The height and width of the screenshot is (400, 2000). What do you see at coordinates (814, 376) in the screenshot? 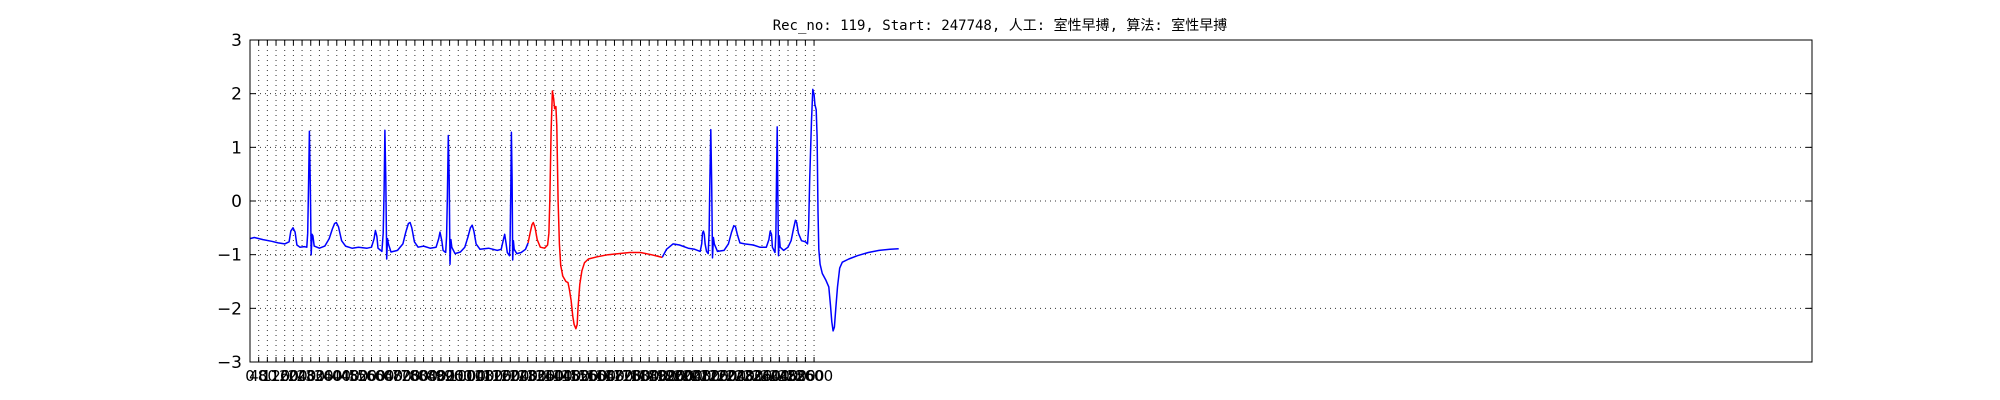
I see `x-tick-label: 2600` at bounding box center [814, 376].